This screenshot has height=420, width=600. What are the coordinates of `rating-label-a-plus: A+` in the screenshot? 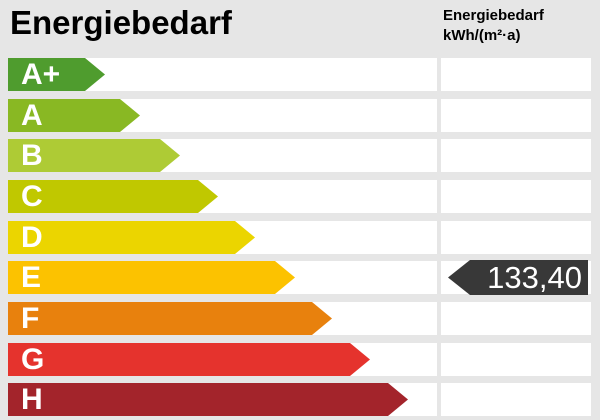 It's located at (41, 74).